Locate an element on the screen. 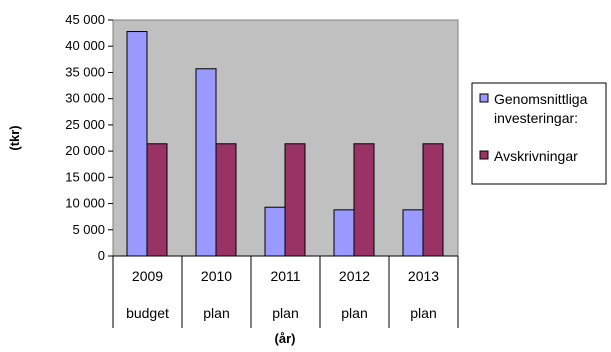 The width and height of the screenshot is (611, 352). x-axis-title: (år) is located at coordinates (285, 338).